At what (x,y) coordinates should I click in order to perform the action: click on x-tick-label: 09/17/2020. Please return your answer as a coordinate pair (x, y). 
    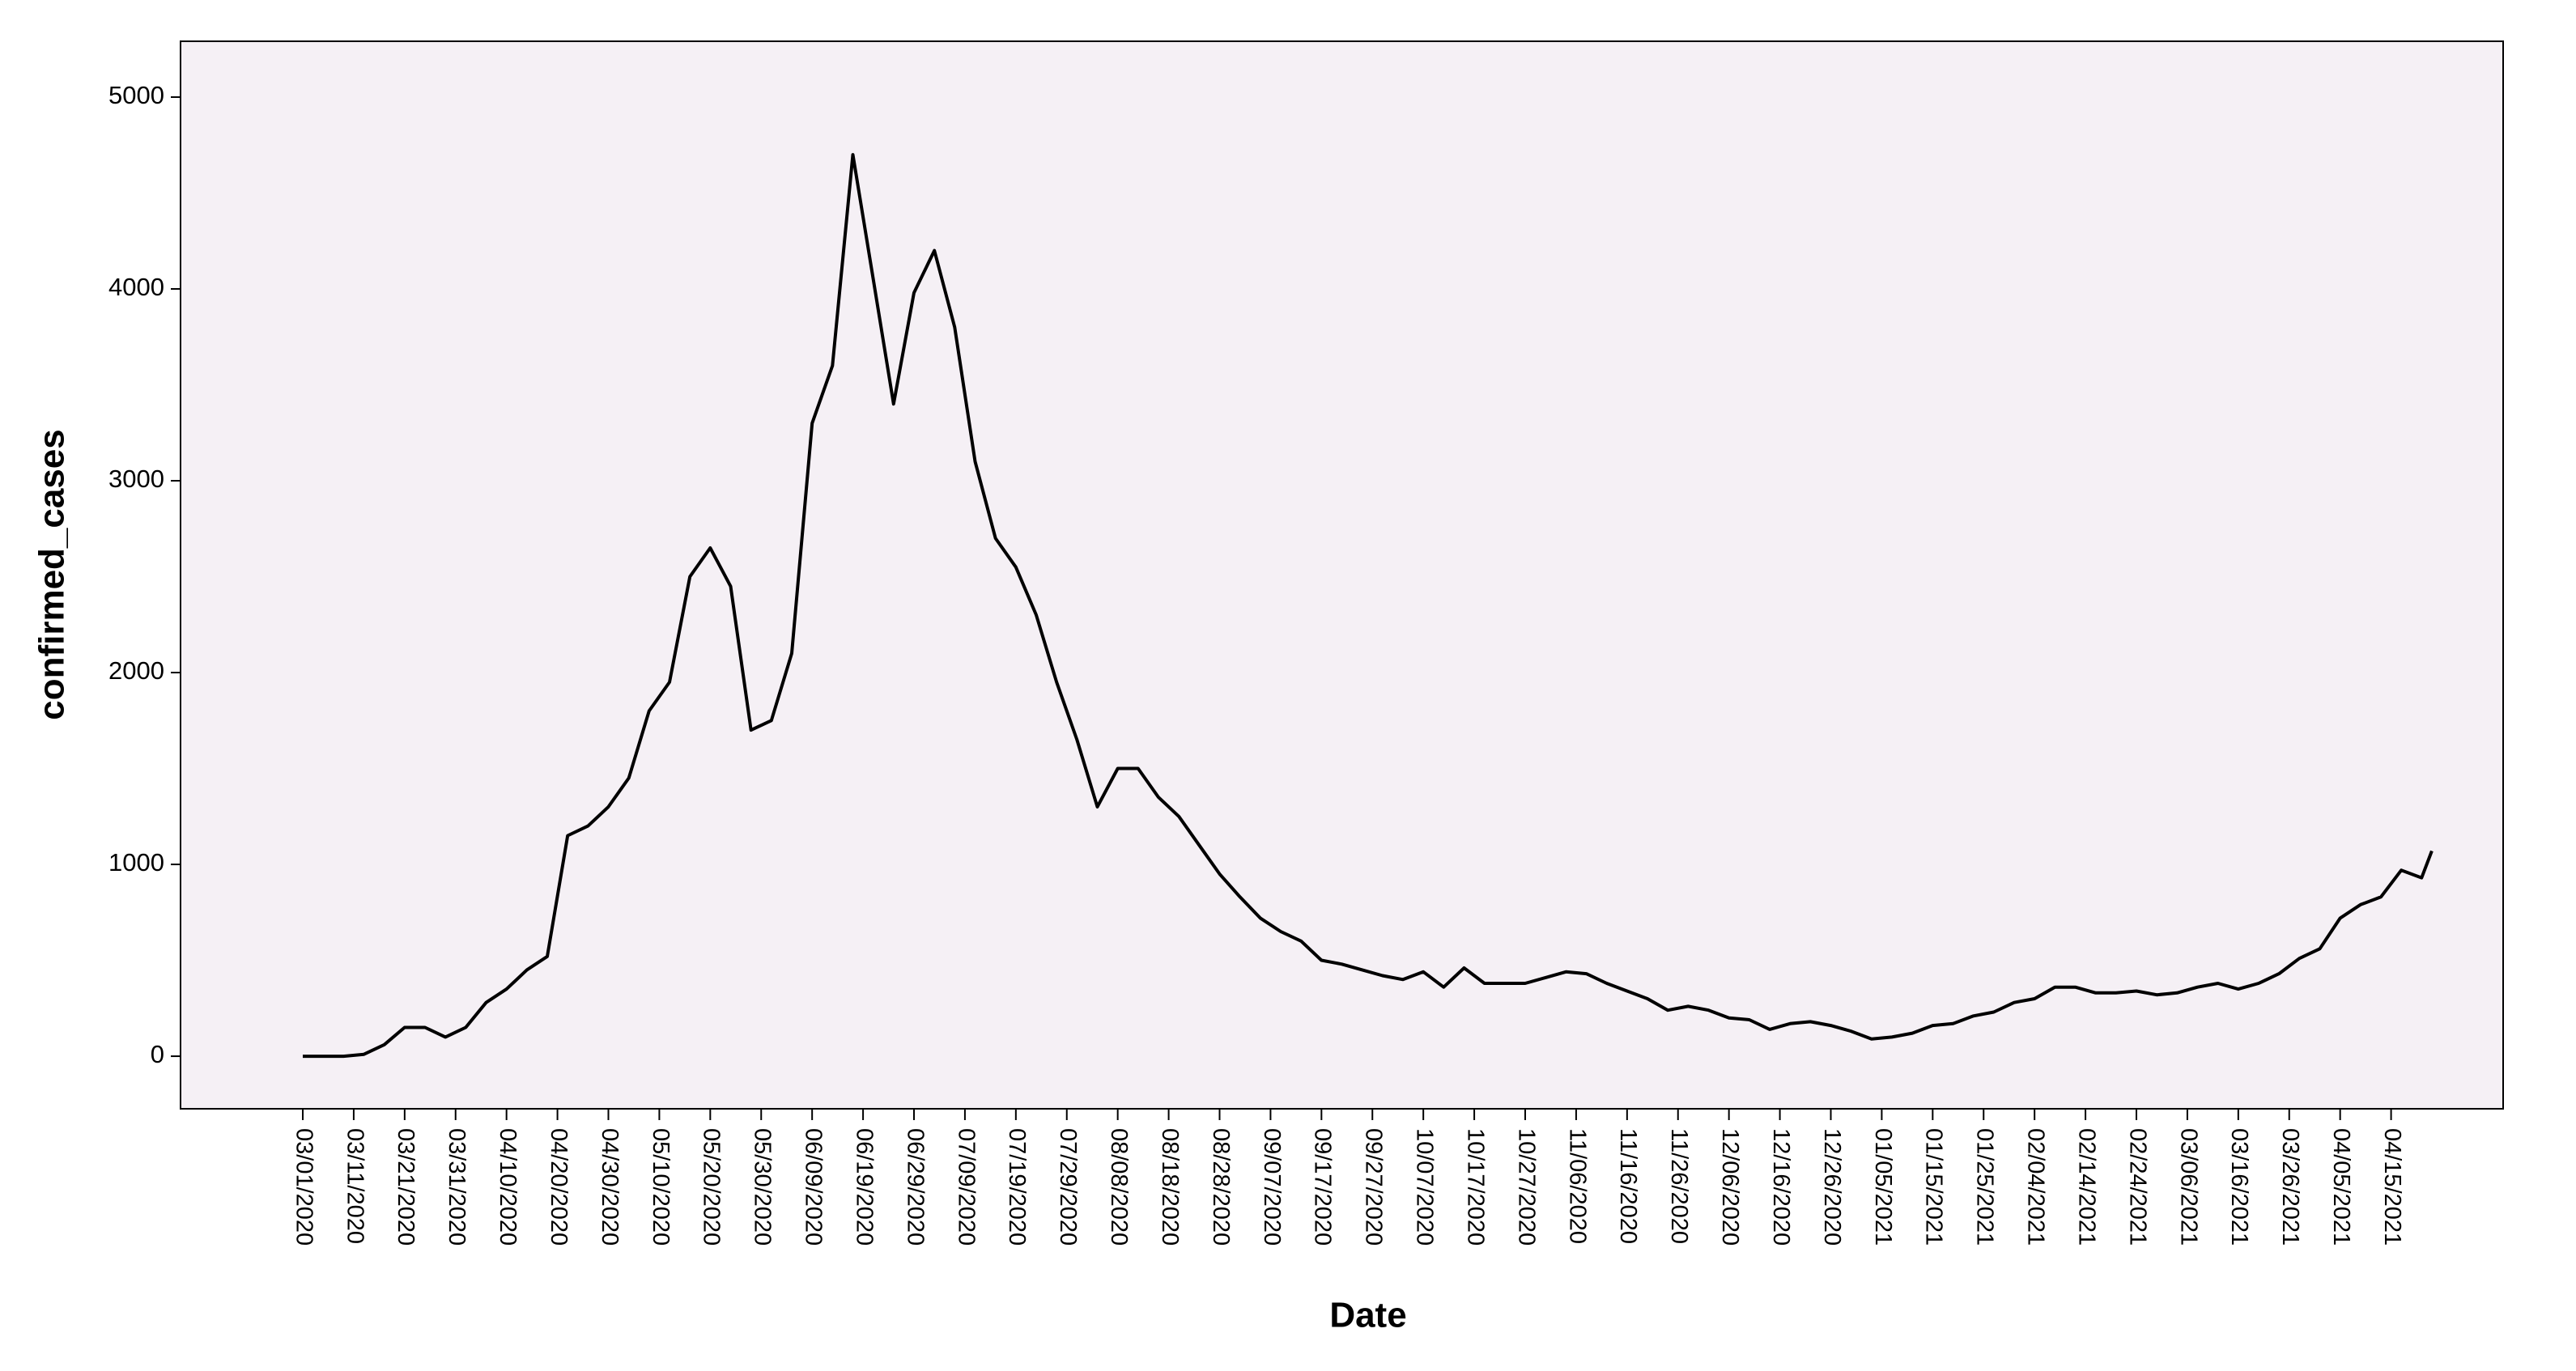
    Looking at the image, I should click on (1323, 1187).